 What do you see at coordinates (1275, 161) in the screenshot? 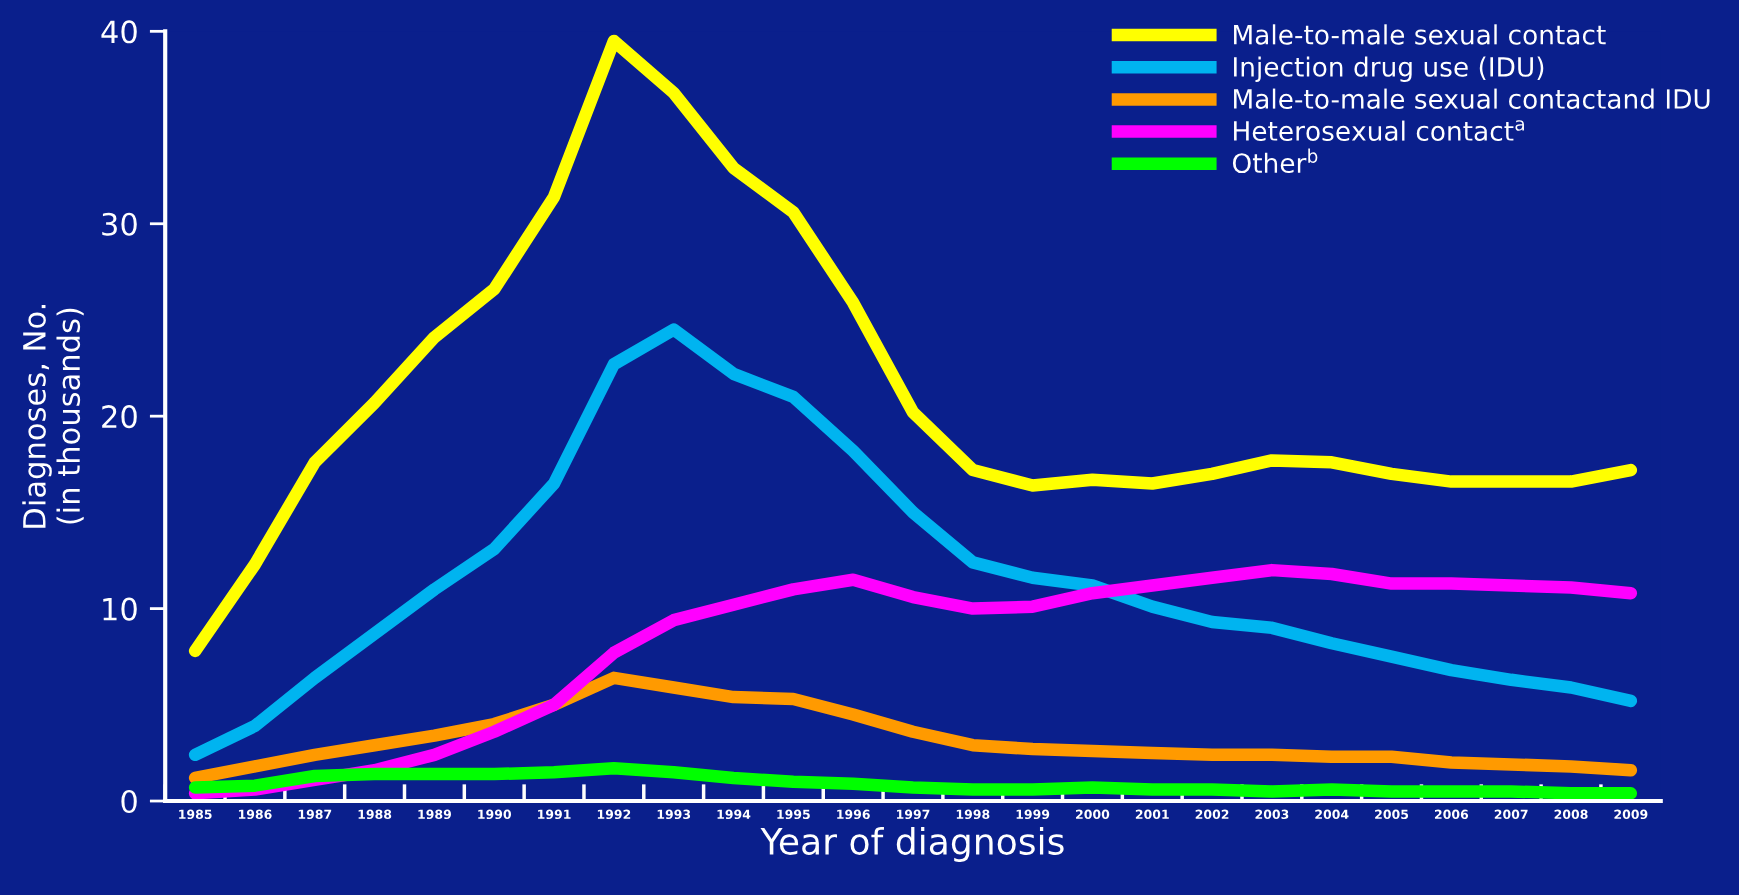
I see `legend-label: Other$^{b}$` at bounding box center [1275, 161].